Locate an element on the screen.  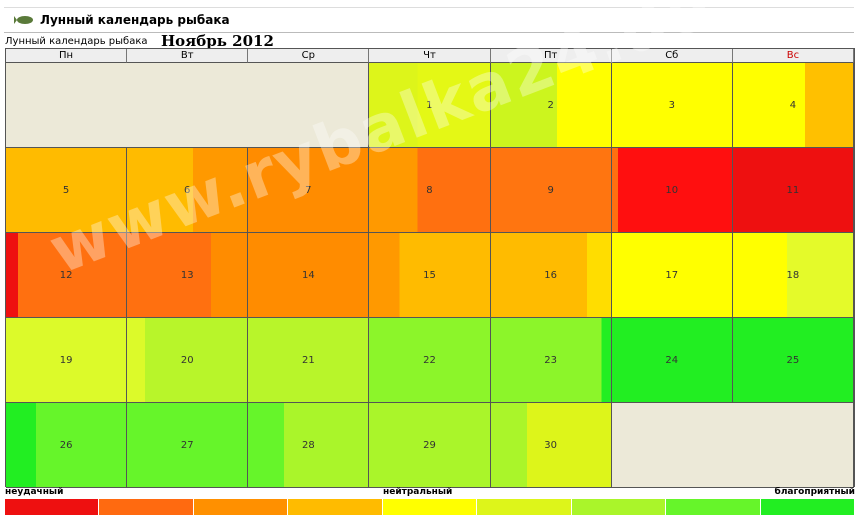
day-number: 21 is located at coordinates (308, 360).